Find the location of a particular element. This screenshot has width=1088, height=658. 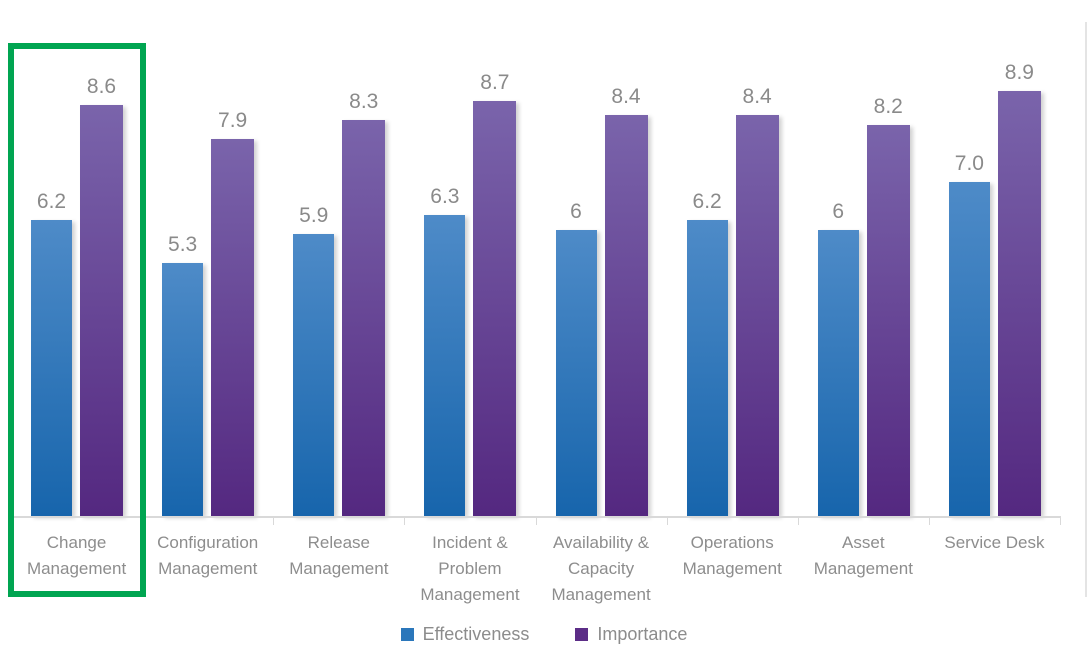

category-label-line: Change is located at coordinates (76, 542).